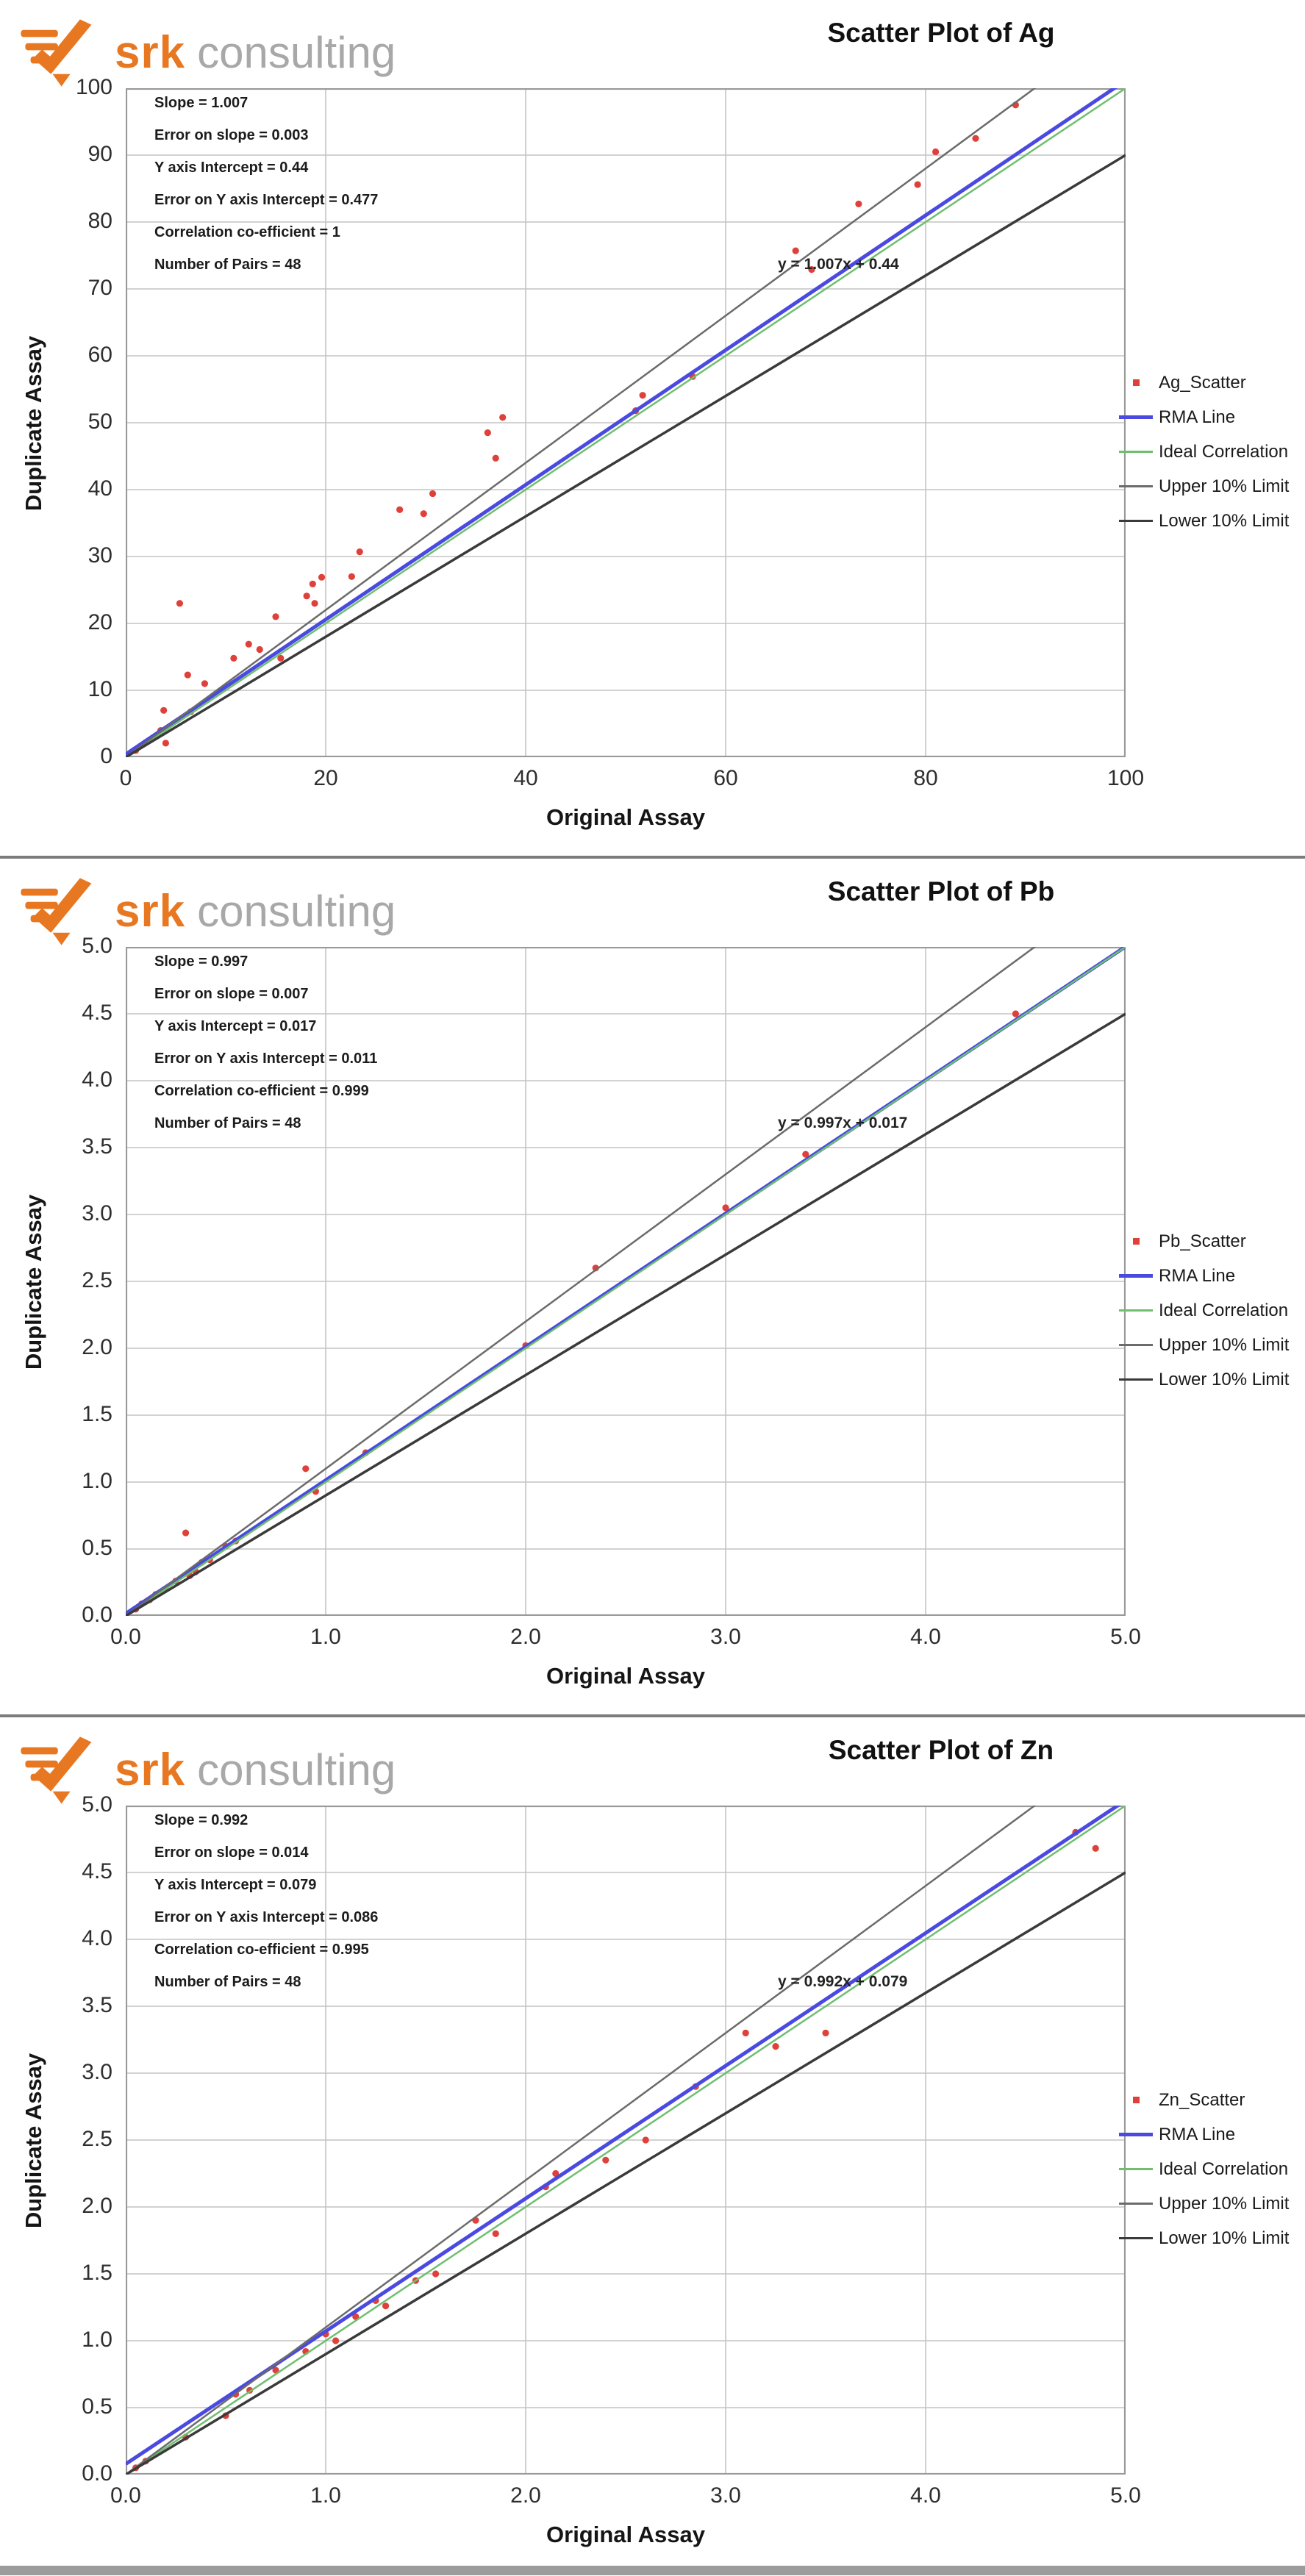  I want to click on x-tick-label: 4.0, so click(925, 1637).